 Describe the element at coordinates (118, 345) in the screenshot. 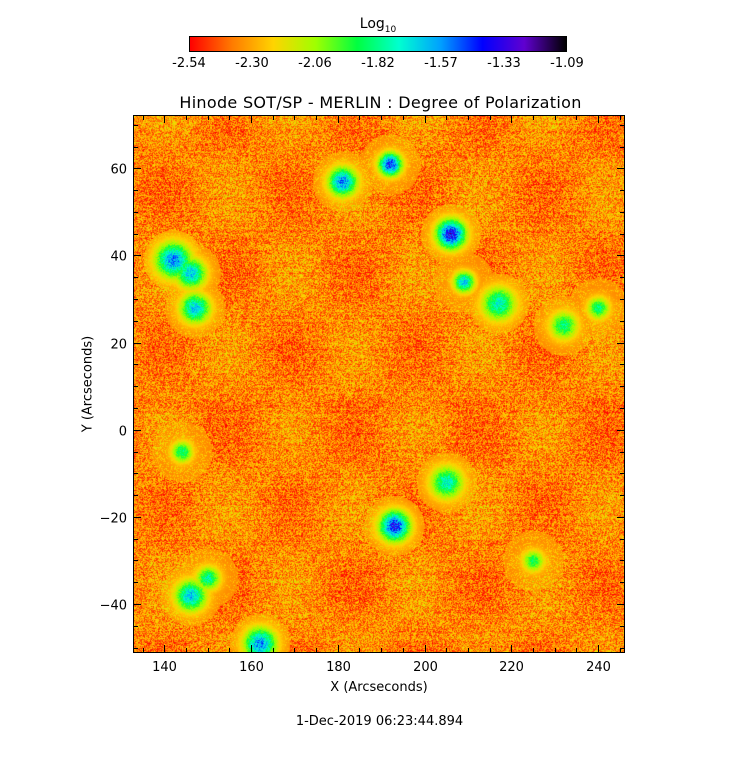

I see `y-tick-label: 20` at that location.